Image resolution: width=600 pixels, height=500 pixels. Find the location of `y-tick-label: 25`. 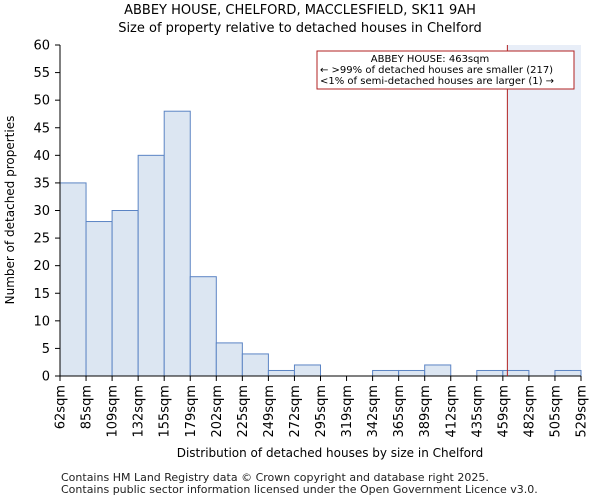

y-tick-label: 25 is located at coordinates (41, 239).